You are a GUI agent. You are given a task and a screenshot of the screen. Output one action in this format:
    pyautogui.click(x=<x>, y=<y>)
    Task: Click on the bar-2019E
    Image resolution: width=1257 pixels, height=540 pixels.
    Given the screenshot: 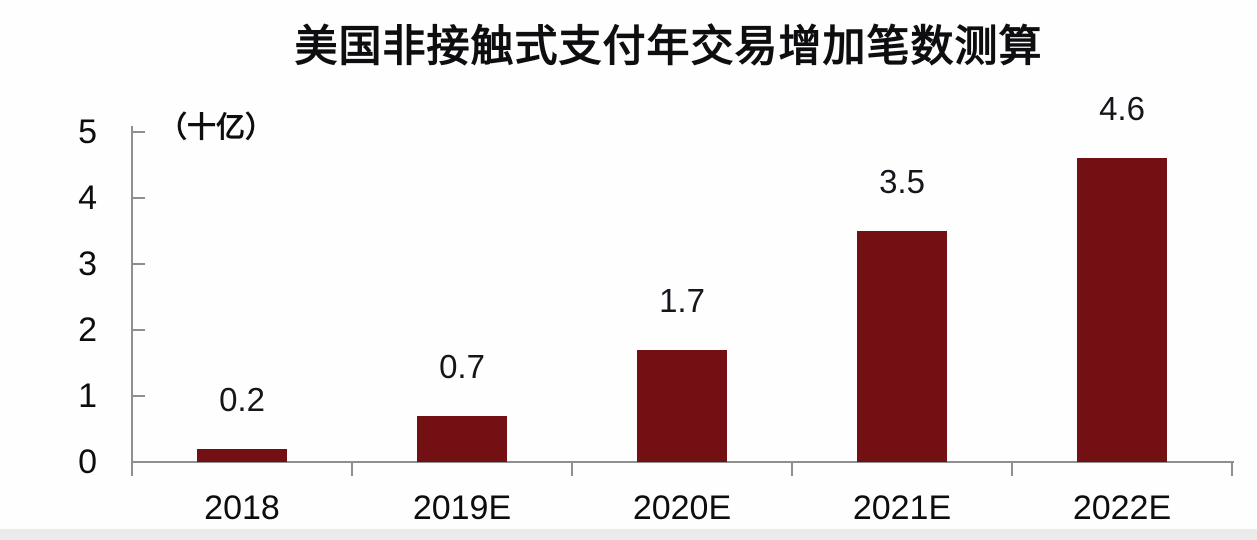 What is the action you would take?
    pyautogui.click(x=462, y=439)
    